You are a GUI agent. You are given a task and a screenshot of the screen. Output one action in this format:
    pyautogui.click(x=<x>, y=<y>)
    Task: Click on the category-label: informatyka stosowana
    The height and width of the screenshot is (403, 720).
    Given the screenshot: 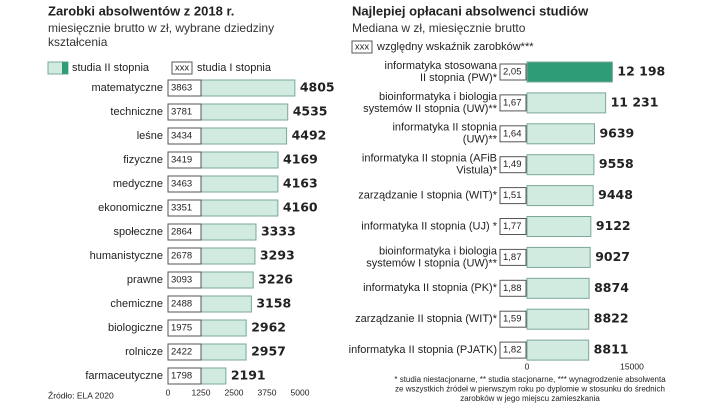 What is the action you would take?
    pyautogui.click(x=441, y=66)
    